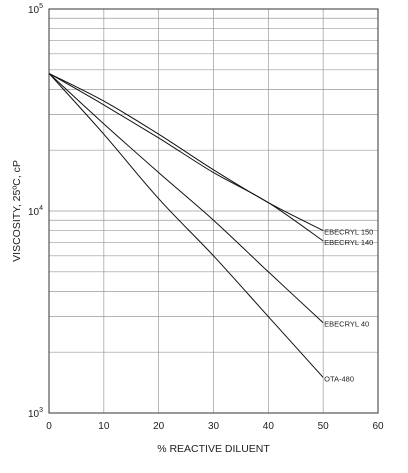 The image size is (408, 473). Describe the element at coordinates (35, 413) in the screenshot. I see `y-tick-label: 10³` at that location.